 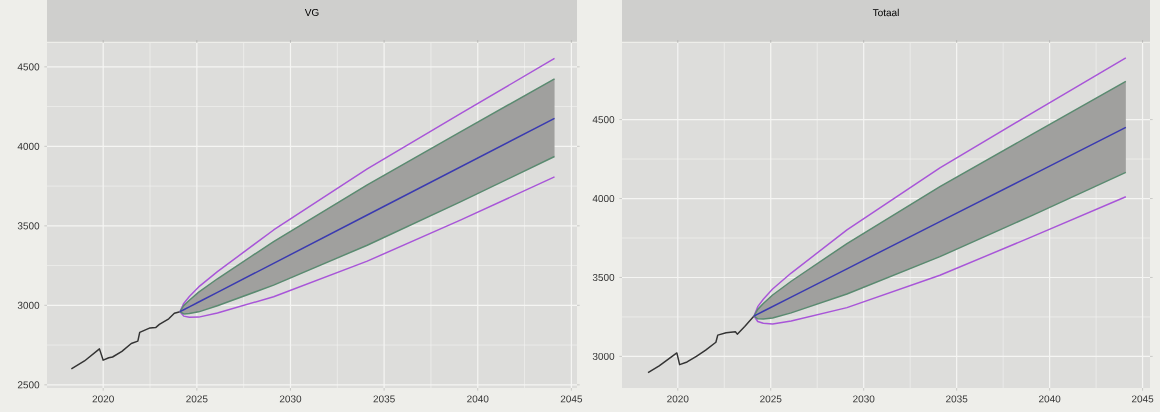 I want to click on y-tick-label: 2500, so click(x=28, y=385).